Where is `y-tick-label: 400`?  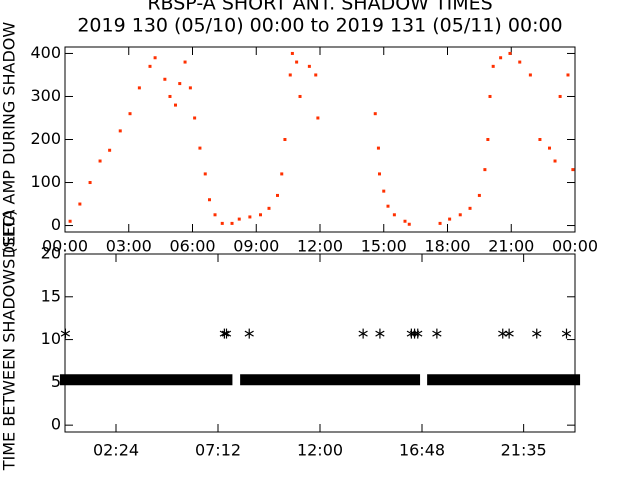
y-tick-label: 400 is located at coordinates (45, 52).